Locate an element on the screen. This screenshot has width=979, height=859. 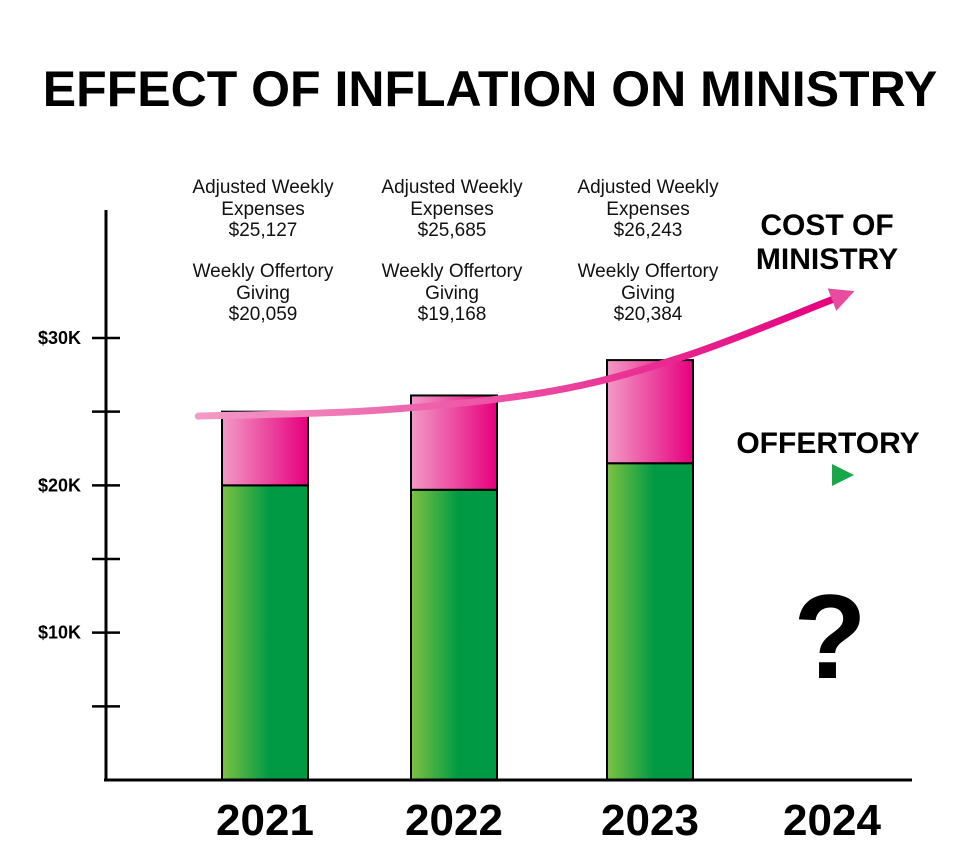
cost-series-label-line2: MINISTRY is located at coordinates (827, 259).